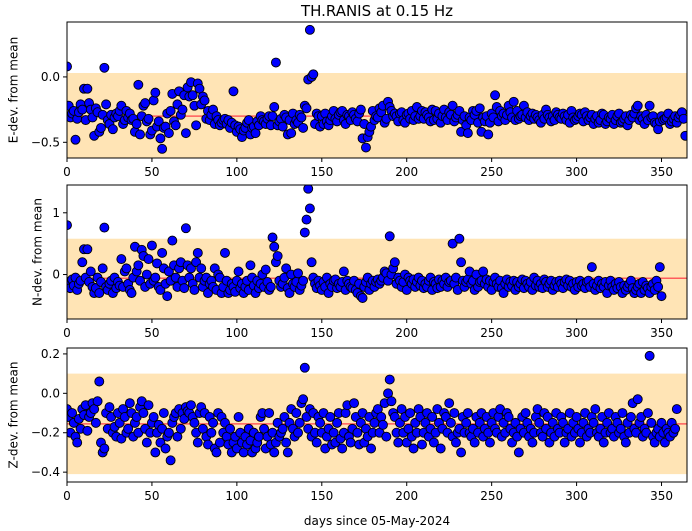 The width and height of the screenshot is (692, 531). I want to click on n-x-tick-label: 50, so click(151, 333).